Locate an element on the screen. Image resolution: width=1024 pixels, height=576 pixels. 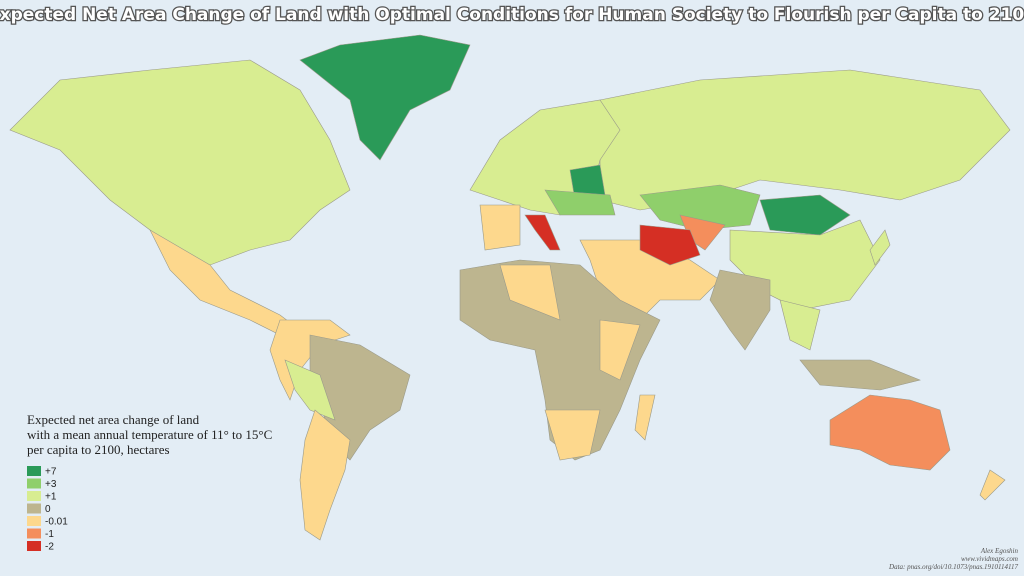
southeast-asia is located at coordinates (800, 325).